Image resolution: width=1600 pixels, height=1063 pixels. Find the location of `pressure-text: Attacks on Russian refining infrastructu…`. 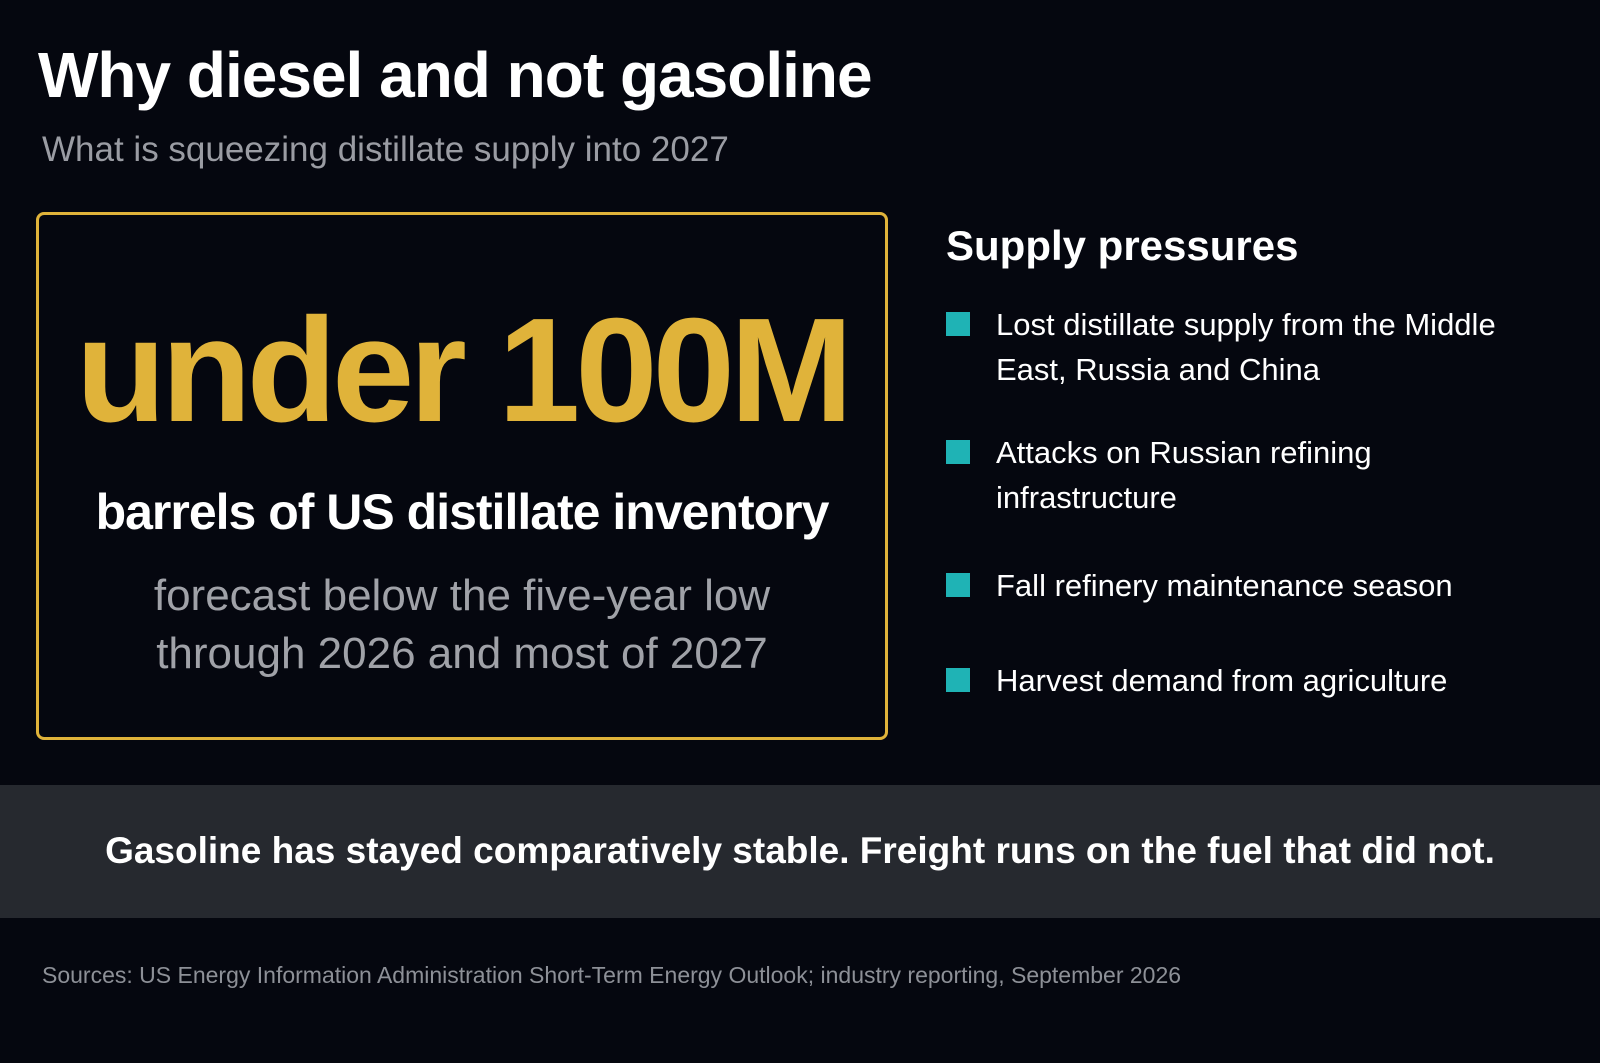

pressure-text: Attacks on Russian refining infrastructu… is located at coordinates (1184, 475).